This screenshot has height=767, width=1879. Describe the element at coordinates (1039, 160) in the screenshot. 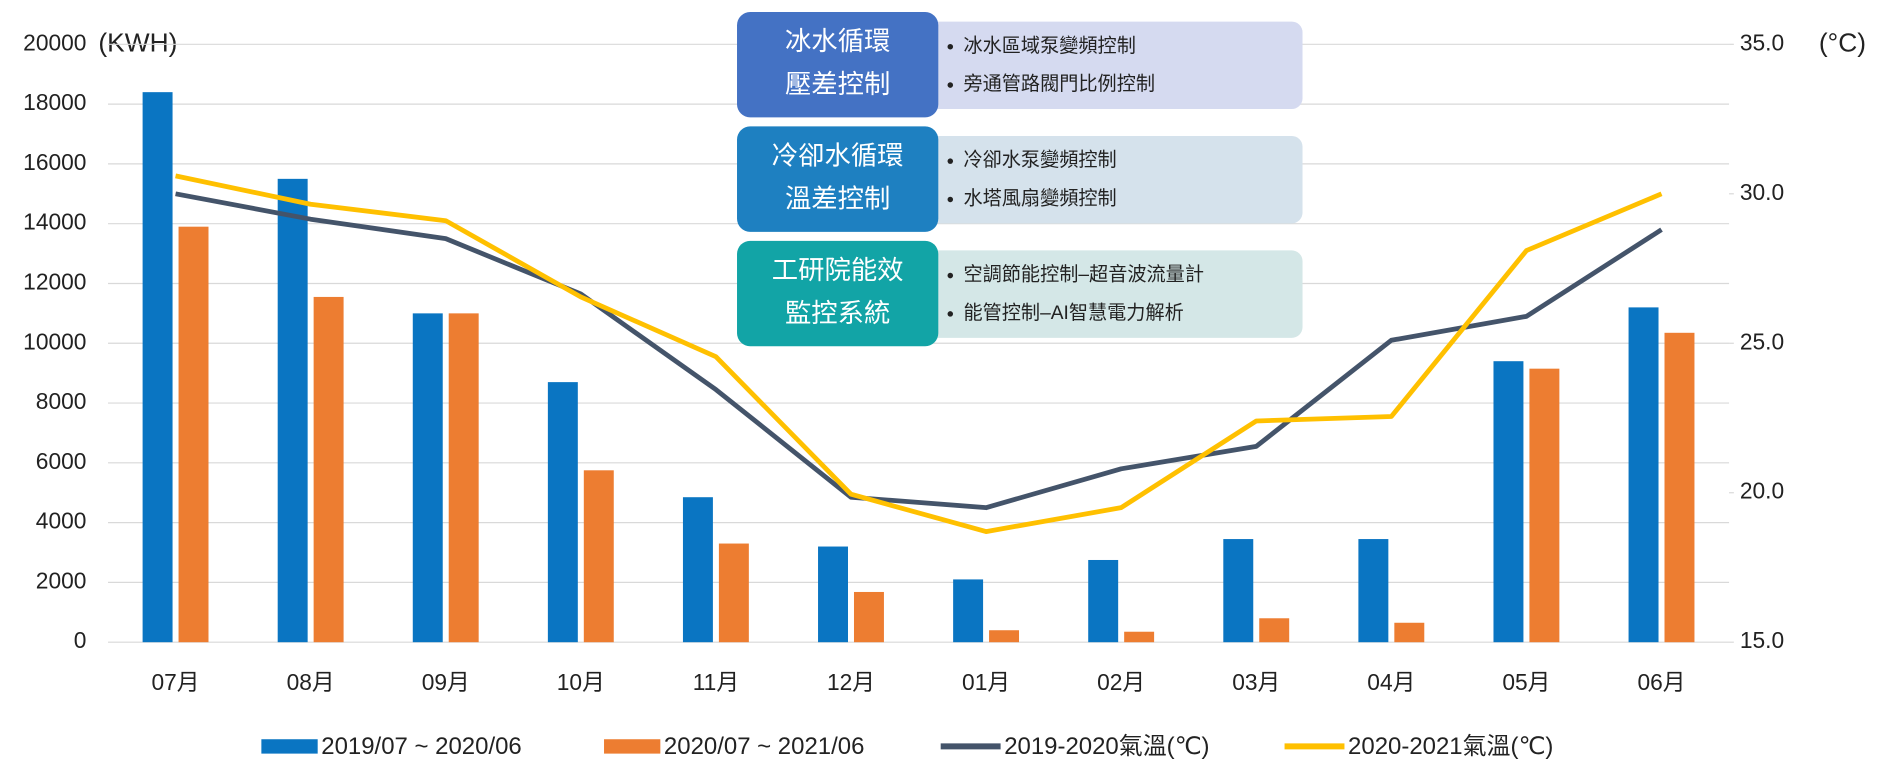

I see `info-box-item: 冷卻水泵變頻控制` at that location.